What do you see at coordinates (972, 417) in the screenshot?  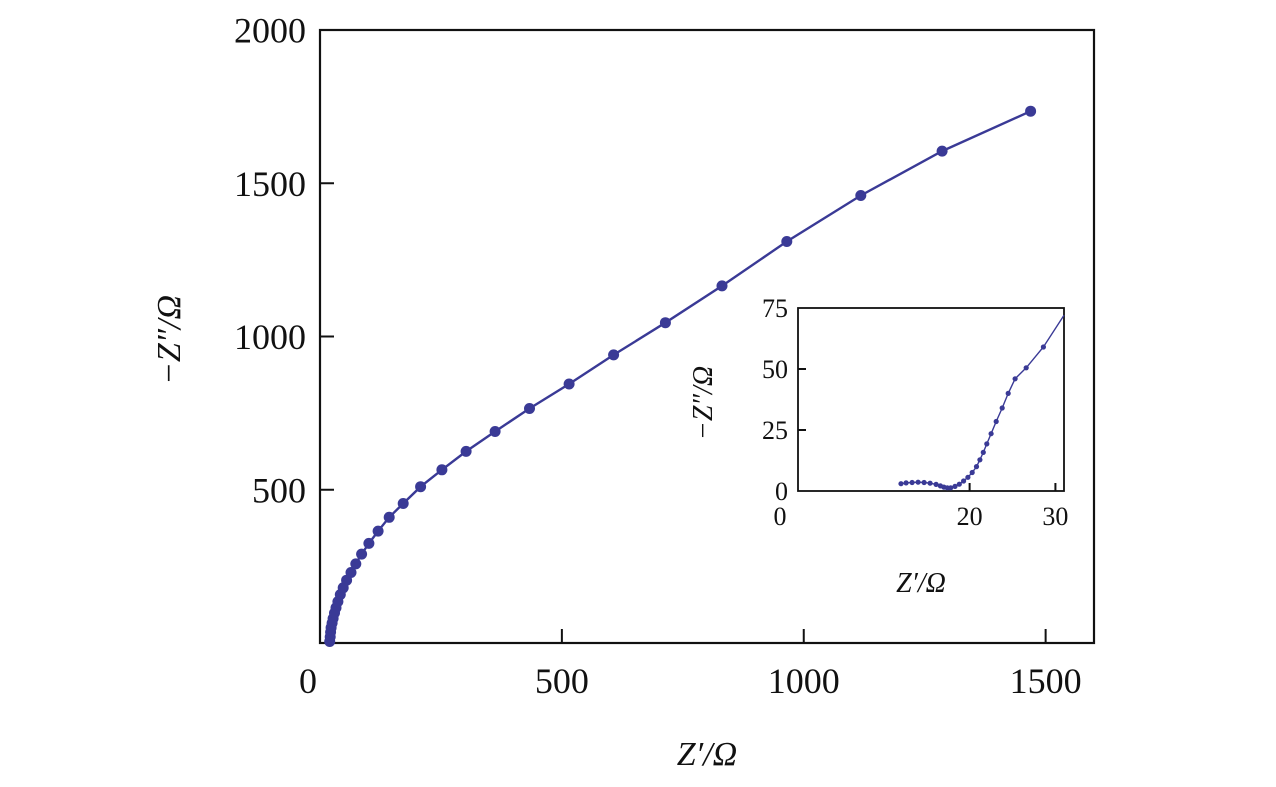 I see `inset-series-points` at bounding box center [972, 417].